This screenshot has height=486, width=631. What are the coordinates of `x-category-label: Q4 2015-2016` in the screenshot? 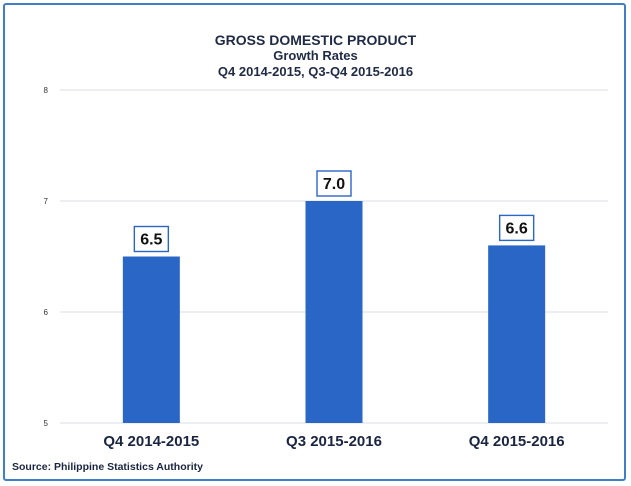 It's located at (517, 441).